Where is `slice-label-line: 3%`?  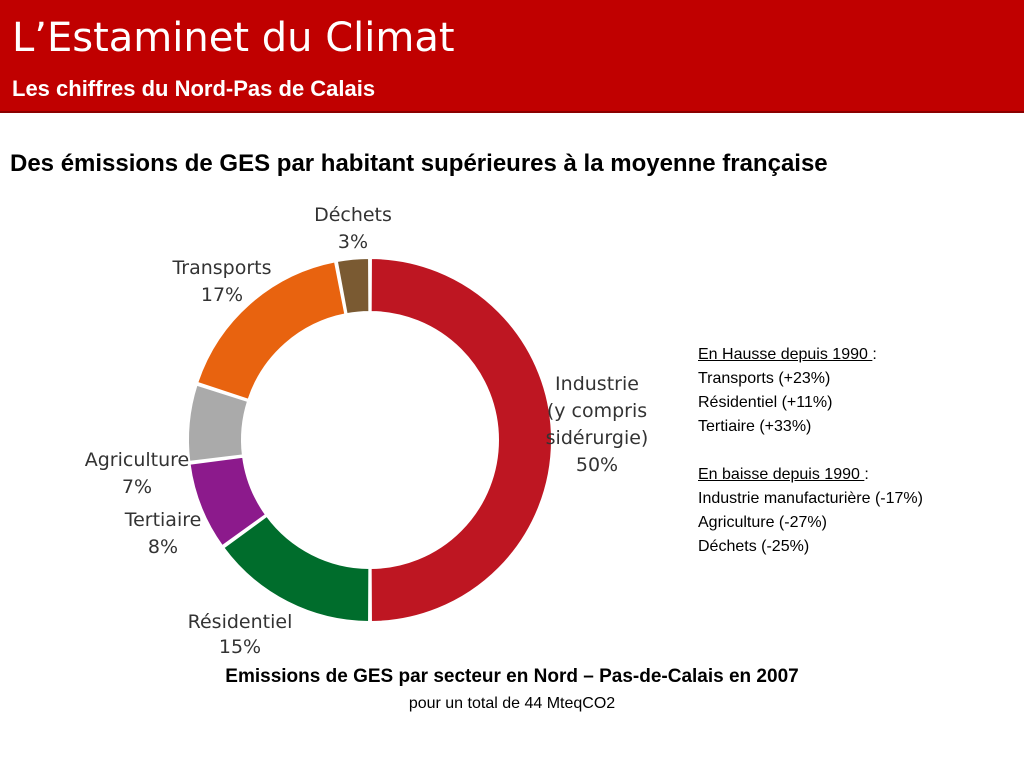
slice-label-line: 3% is located at coordinates (353, 242).